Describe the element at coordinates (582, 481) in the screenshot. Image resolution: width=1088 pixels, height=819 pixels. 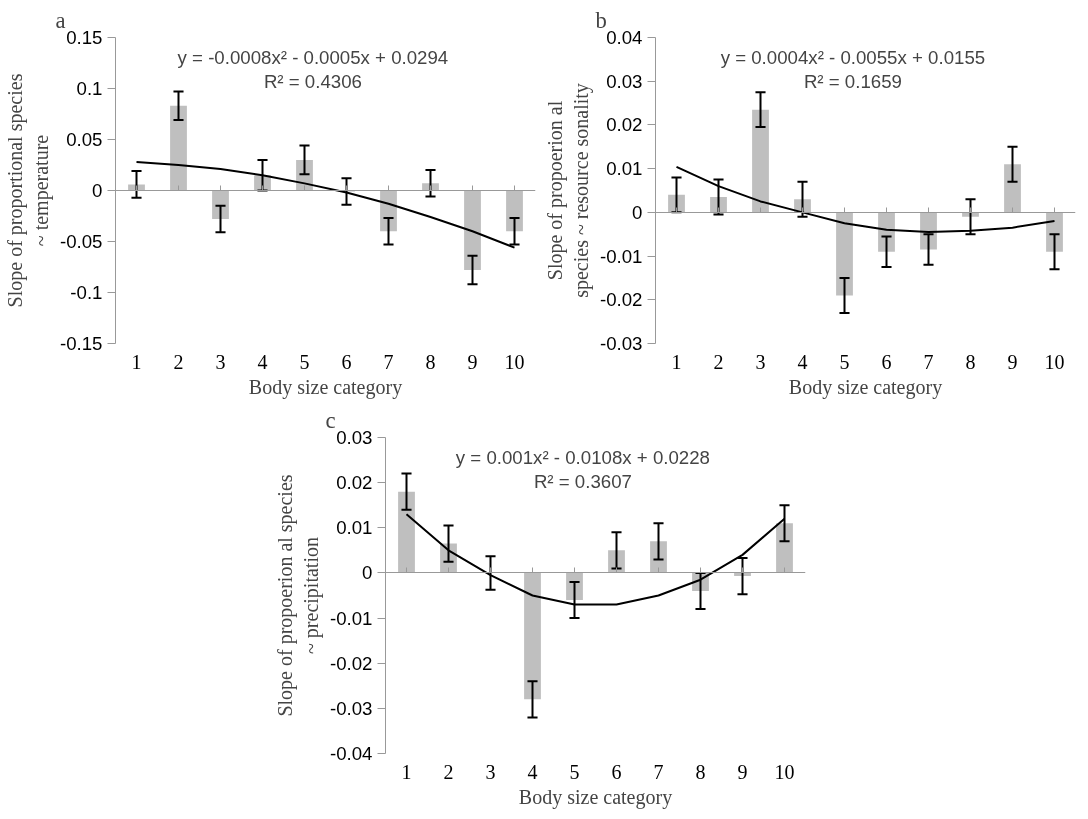
I see `annotation: R² = 0.3607` at that location.